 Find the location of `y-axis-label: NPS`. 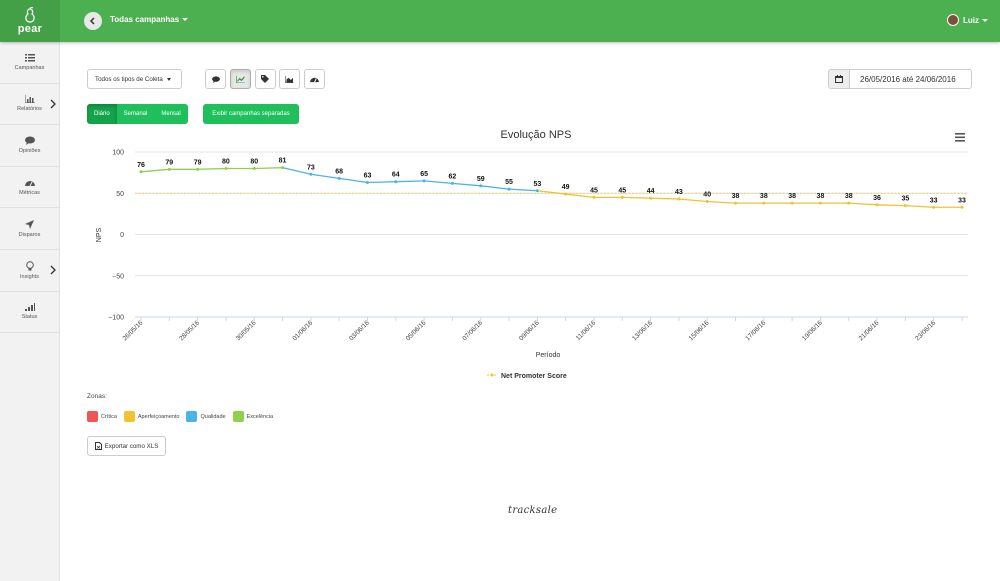

y-axis-label: NPS is located at coordinates (99, 234).